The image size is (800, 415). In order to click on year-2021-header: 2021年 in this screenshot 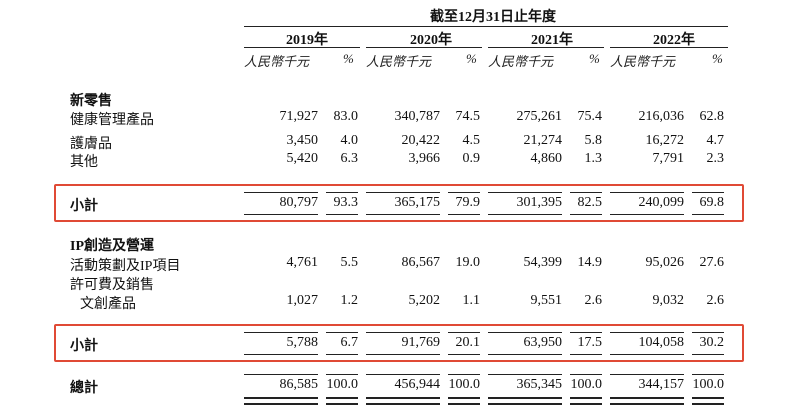, I will do `click(552, 40)`.